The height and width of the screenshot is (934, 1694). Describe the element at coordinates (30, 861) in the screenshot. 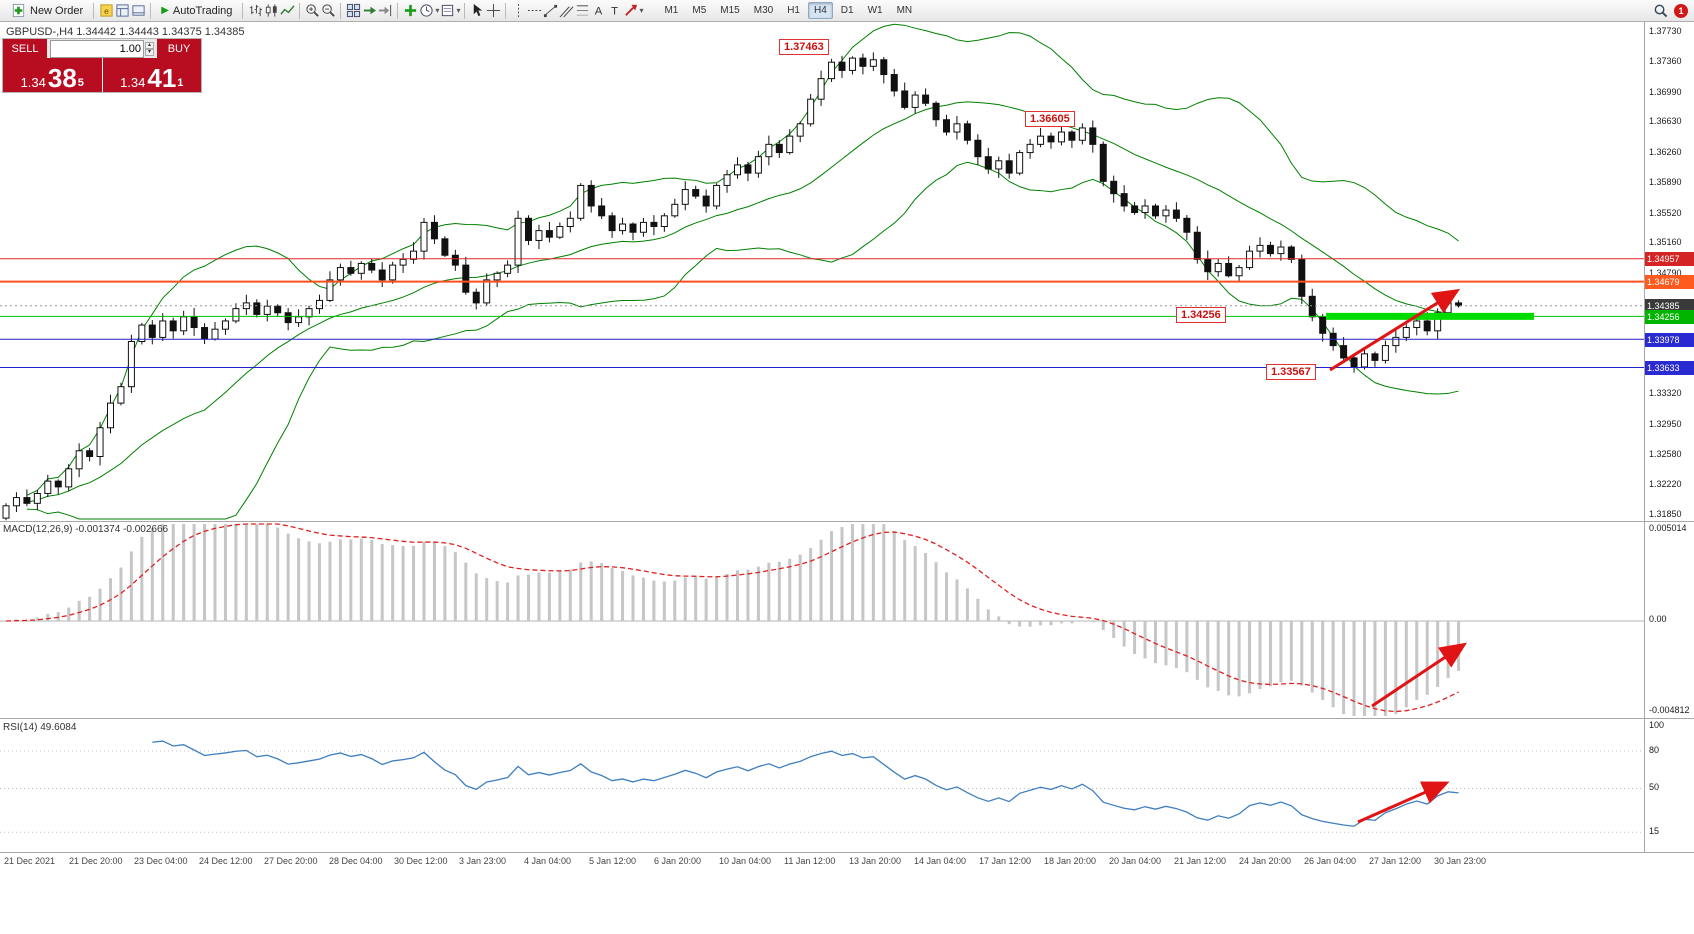

I see `time-axis-label: 21 Dec 2021` at that location.